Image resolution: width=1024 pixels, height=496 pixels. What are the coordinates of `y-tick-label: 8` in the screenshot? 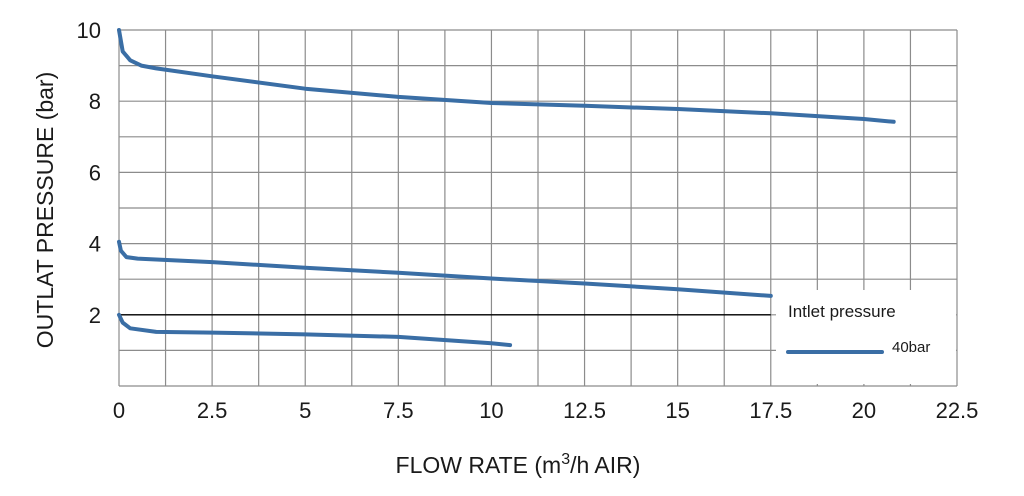 It's located at (95, 101).